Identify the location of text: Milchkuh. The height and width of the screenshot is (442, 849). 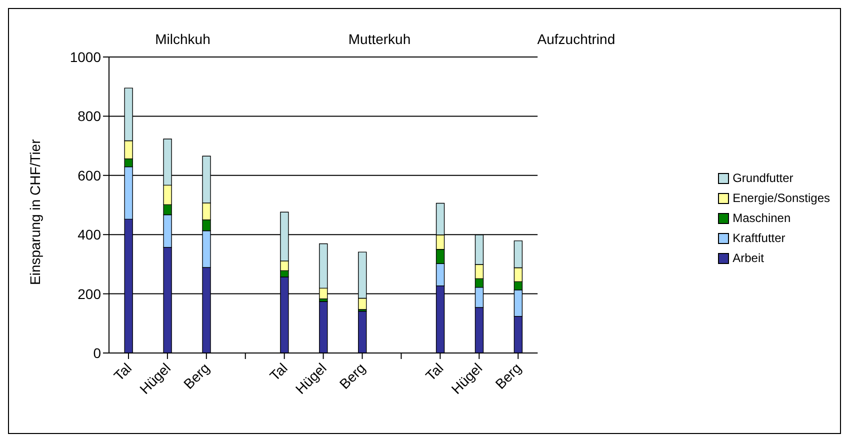
(183, 39).